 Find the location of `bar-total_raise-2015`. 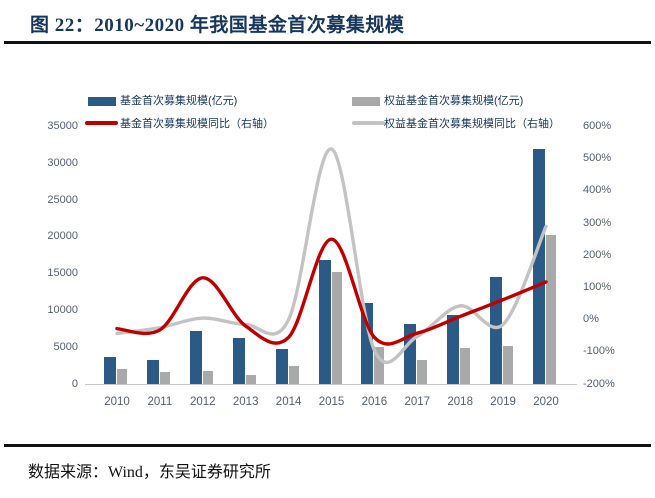

bar-total_raise-2015 is located at coordinates (324, 321).